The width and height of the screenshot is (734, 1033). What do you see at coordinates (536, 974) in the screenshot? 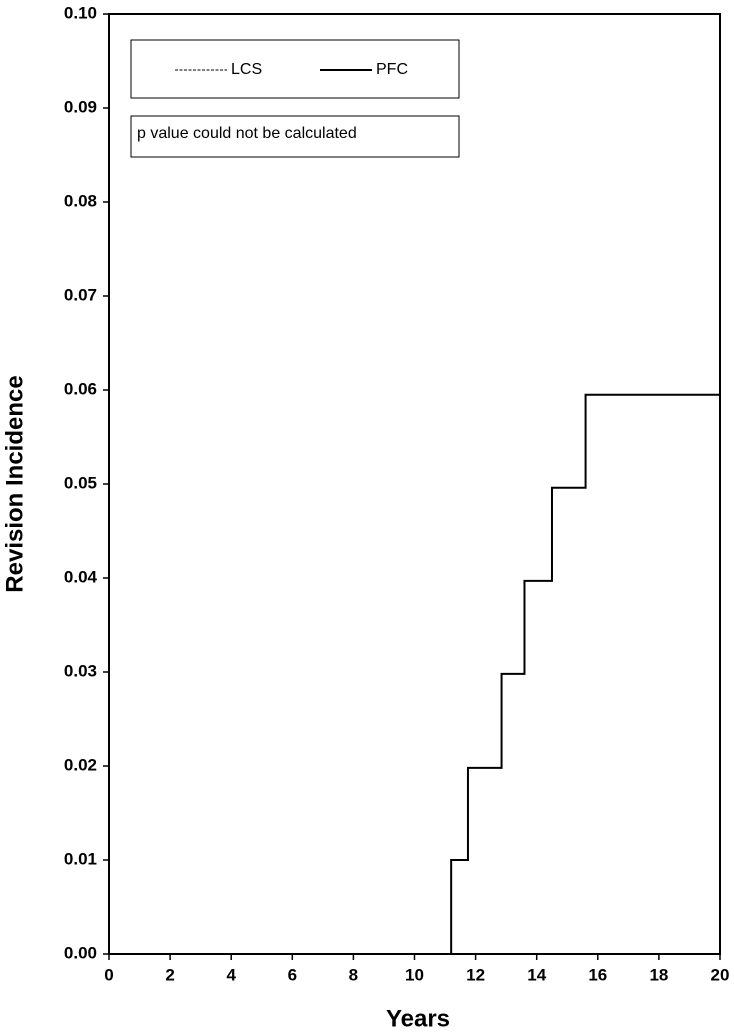
I see `x-tick-label: 14` at bounding box center [536, 974].